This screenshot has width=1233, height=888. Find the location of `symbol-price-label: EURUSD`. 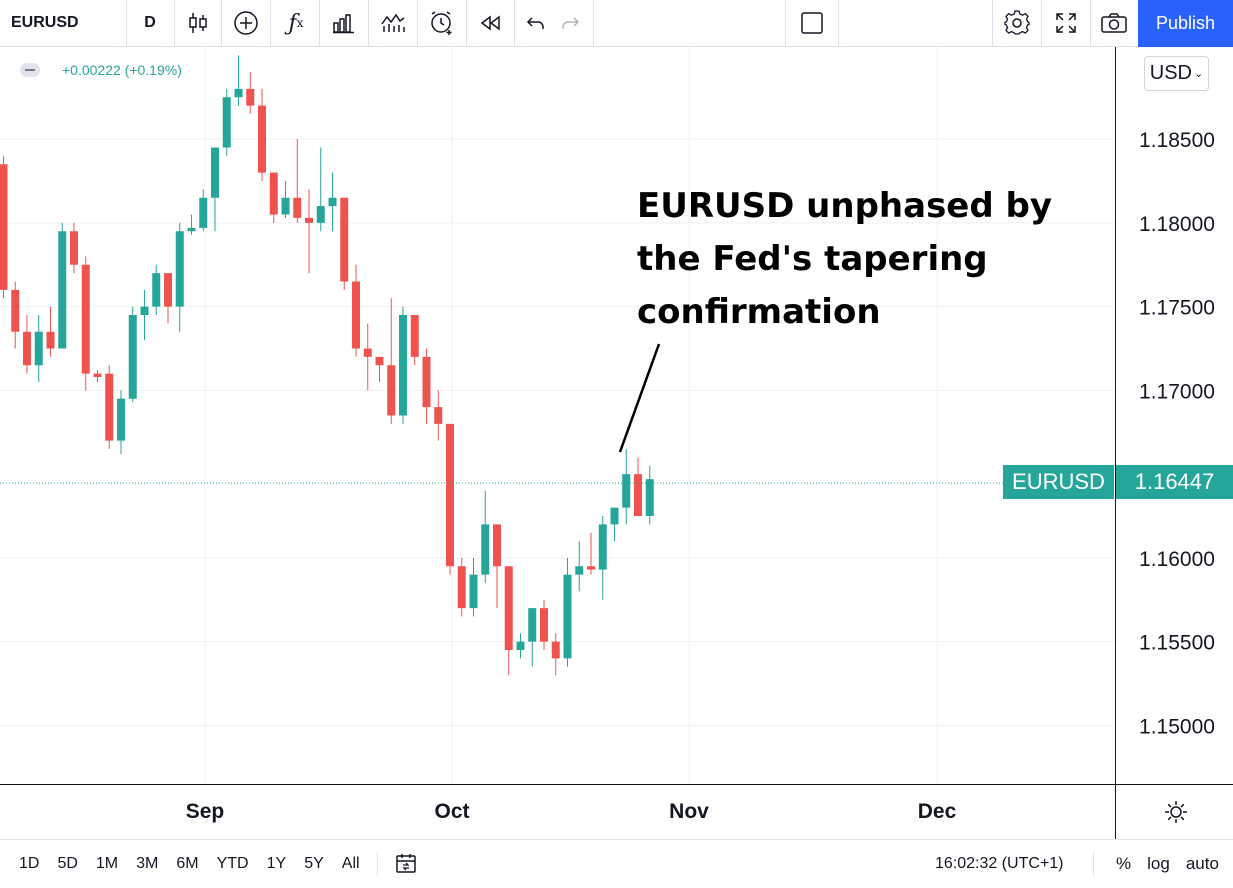

symbol-price-label: EURUSD is located at coordinates (1058, 482).